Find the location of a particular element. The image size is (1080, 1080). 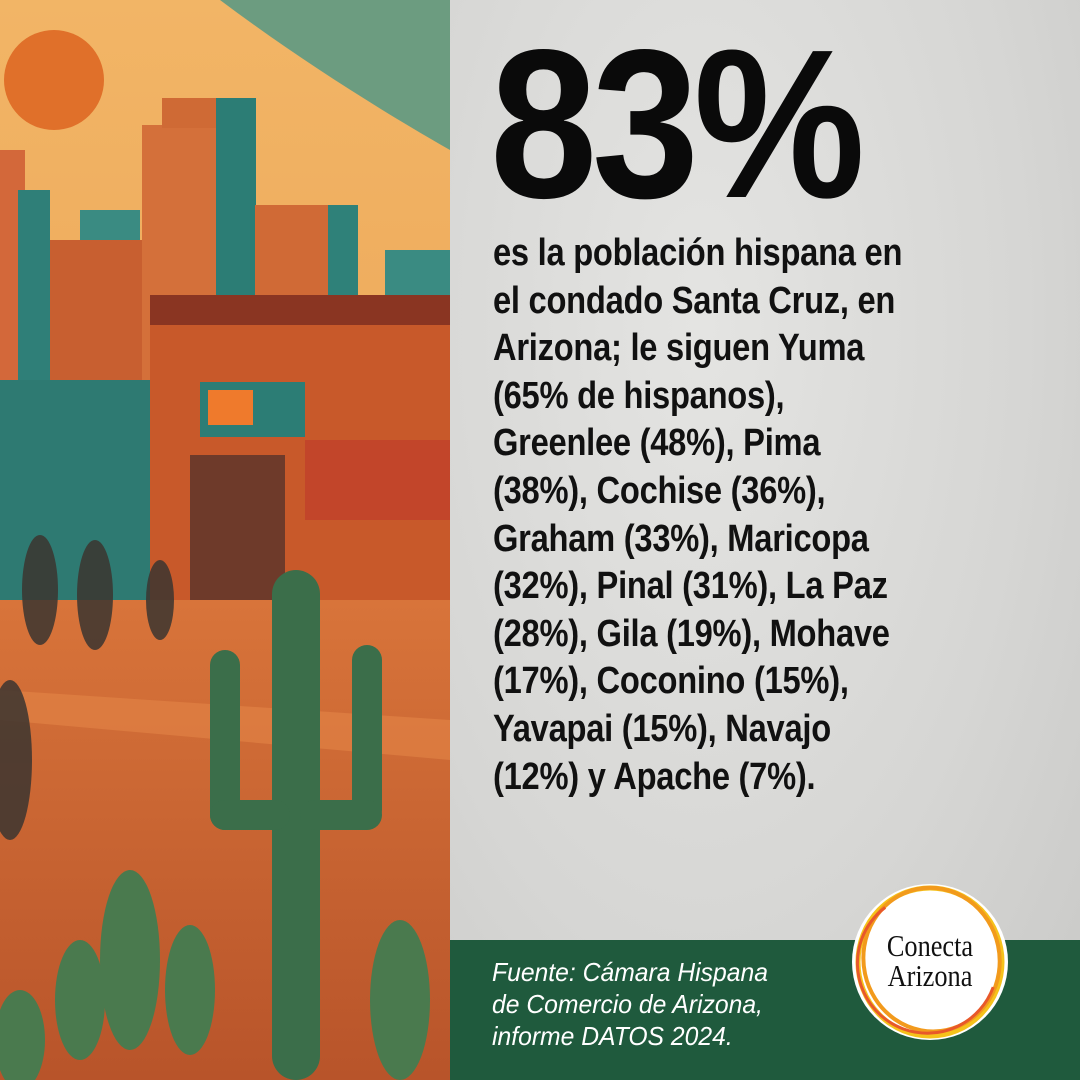

logo-line1: Conecta is located at coordinates (930, 946).